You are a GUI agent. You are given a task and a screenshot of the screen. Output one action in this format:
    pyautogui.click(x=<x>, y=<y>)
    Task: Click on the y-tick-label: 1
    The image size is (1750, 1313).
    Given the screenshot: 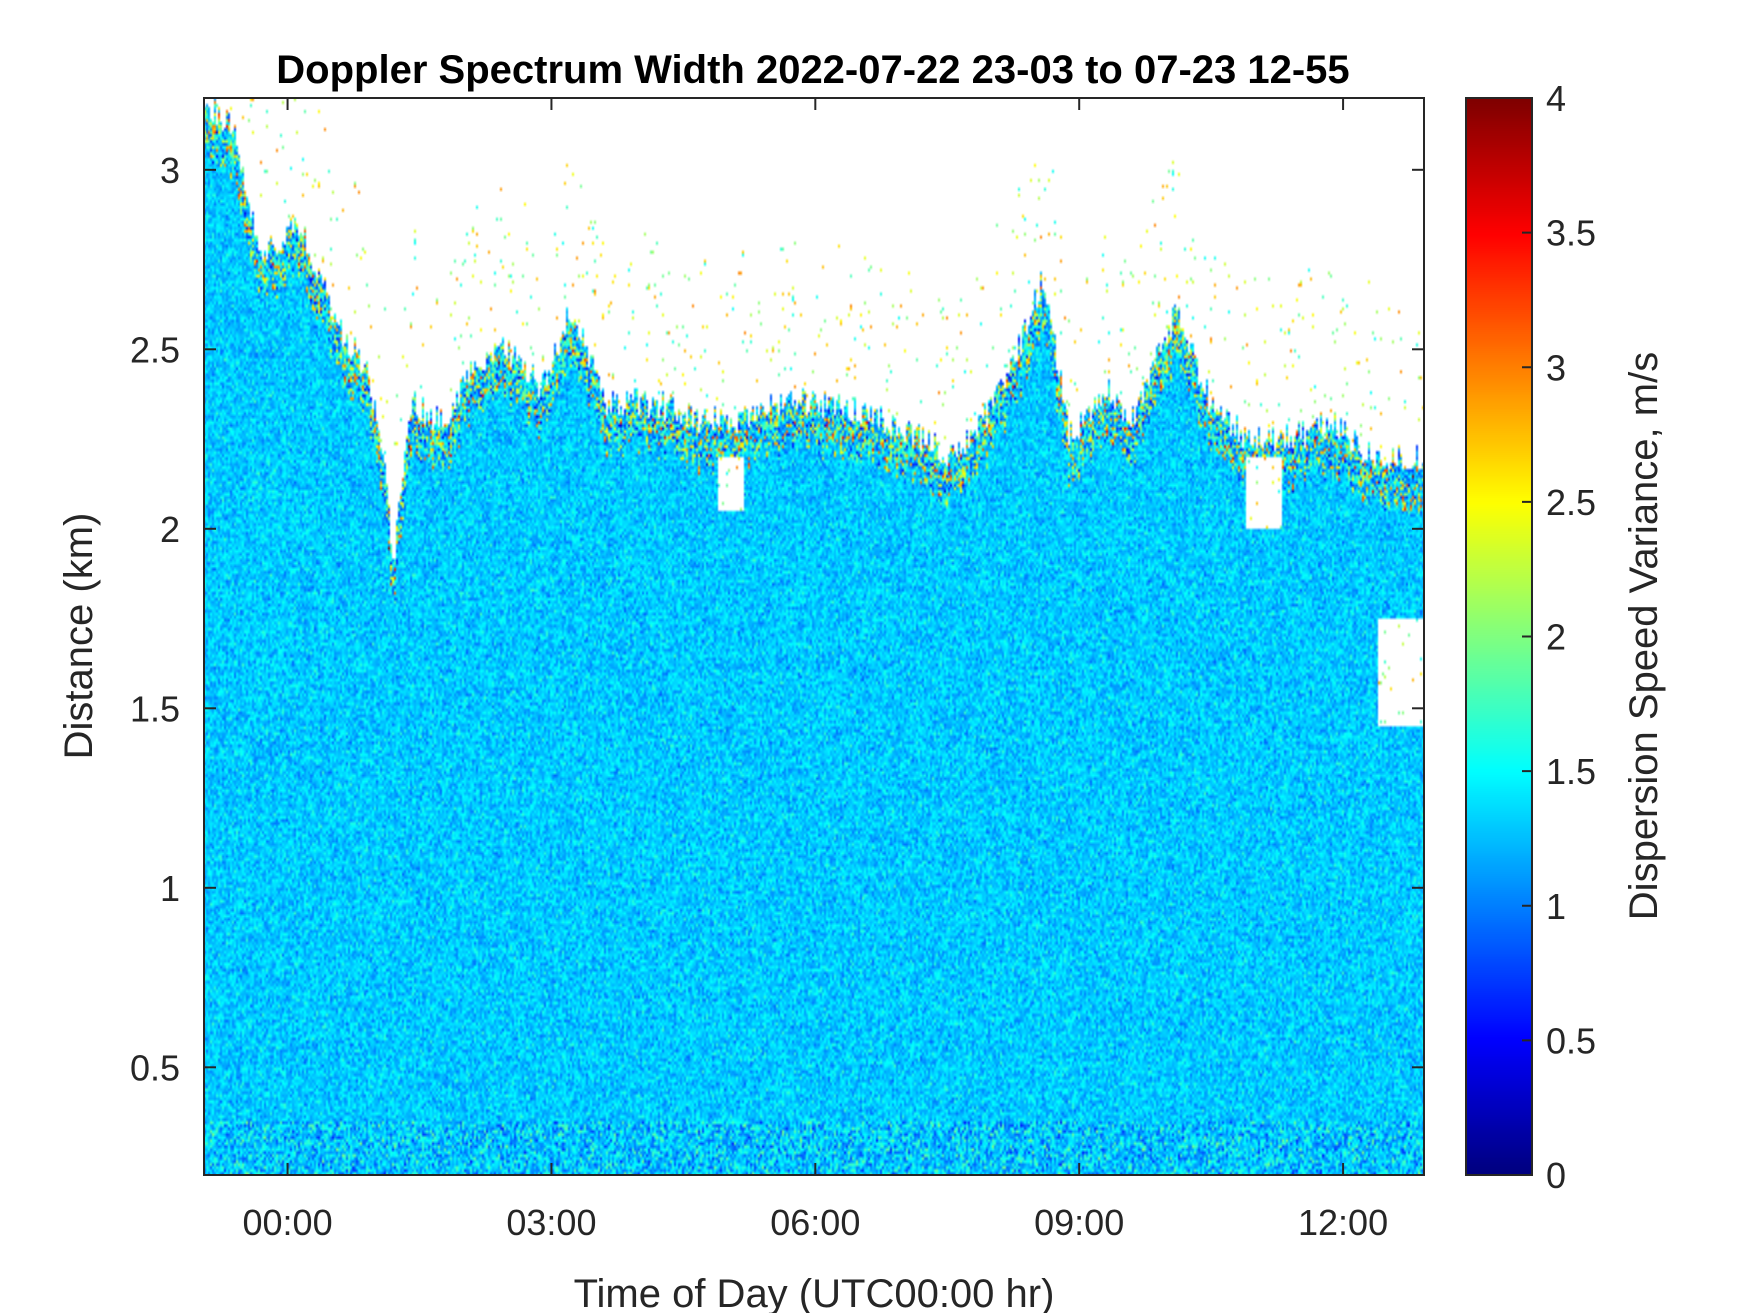 What is the action you would take?
    pyautogui.click(x=170, y=888)
    